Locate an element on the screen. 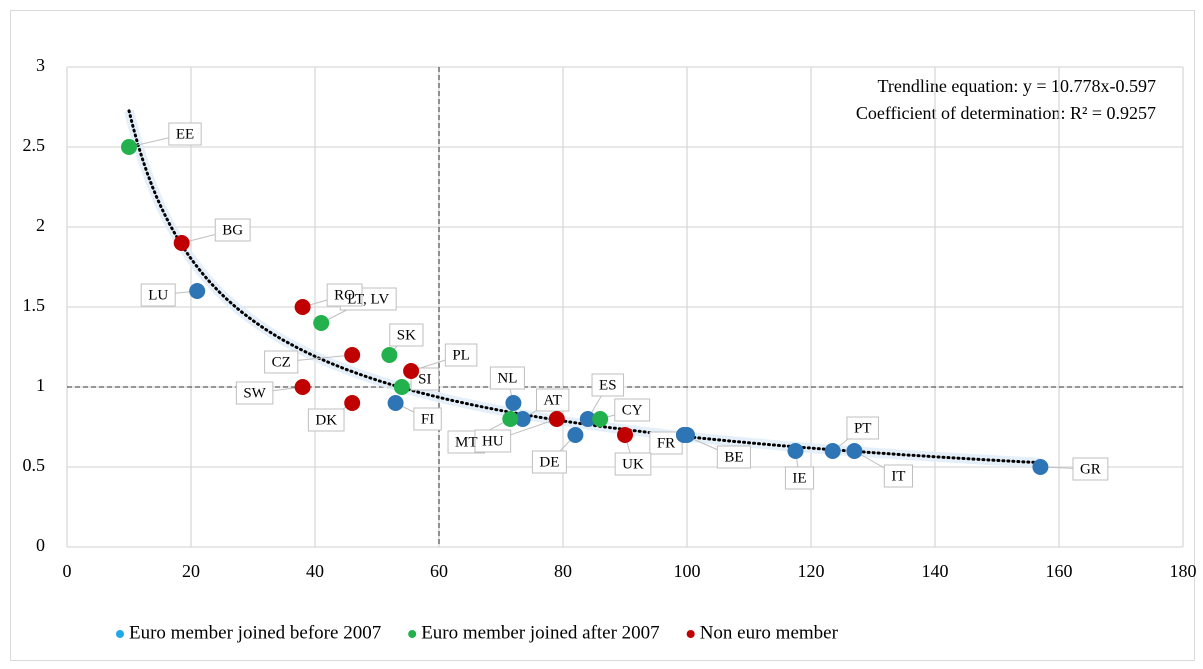 The image size is (1203, 669). point-label: NL is located at coordinates (507, 378).